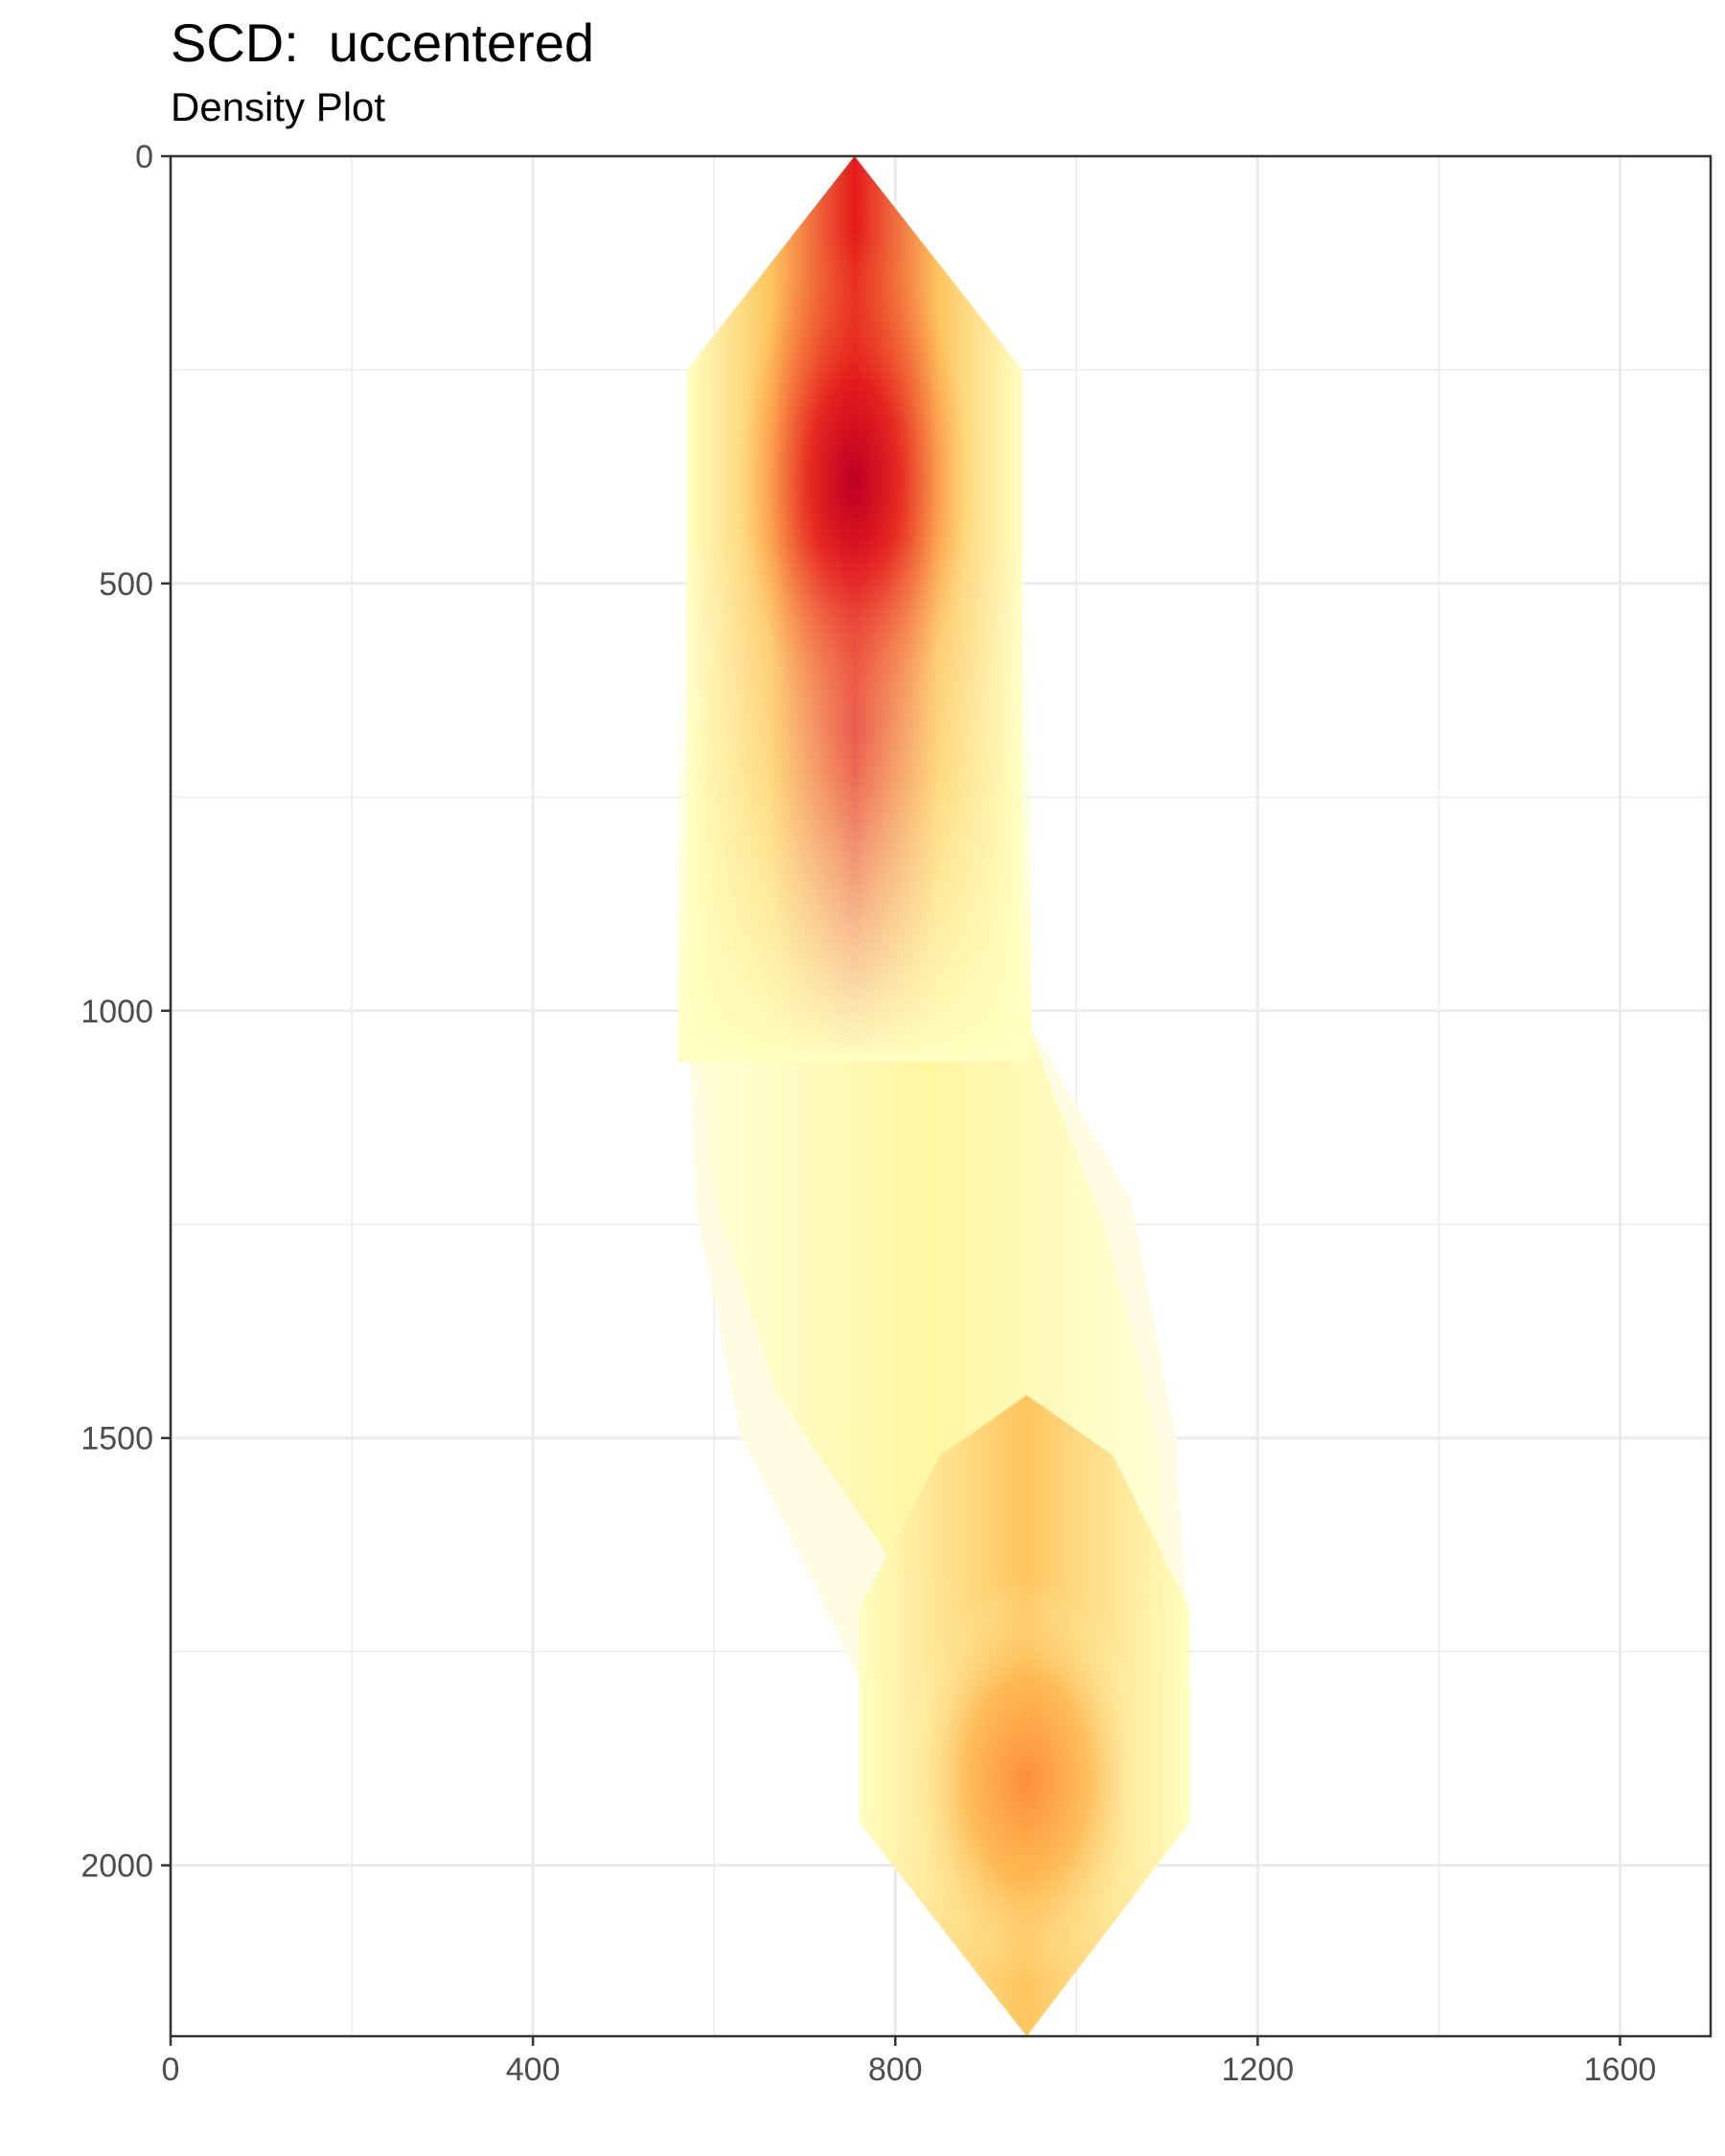 The image size is (1725, 2156). What do you see at coordinates (1258, 2070) in the screenshot?
I see `x-tick-label: 1200` at bounding box center [1258, 2070].